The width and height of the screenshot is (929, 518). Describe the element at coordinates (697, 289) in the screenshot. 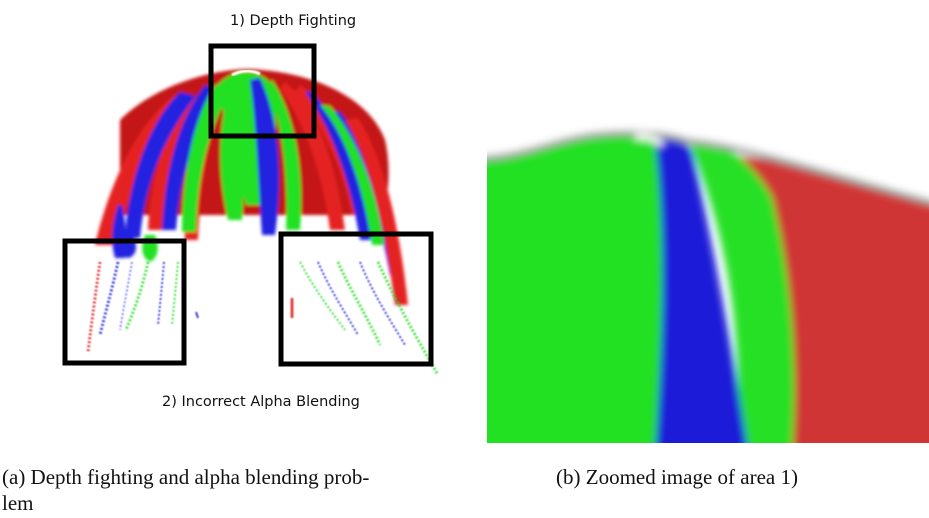

I see `zoom-blue-band` at that location.